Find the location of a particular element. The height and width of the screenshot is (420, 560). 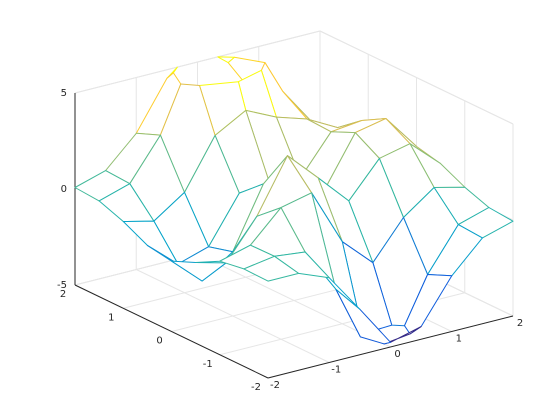

z-tick-label: -5 is located at coordinates (62, 285).